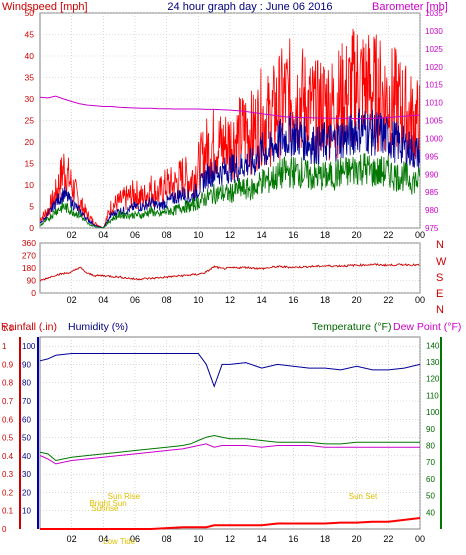  What do you see at coordinates (8, 383) in the screenshot?
I see `rain-y-tick-label: 0.8` at bounding box center [8, 383].